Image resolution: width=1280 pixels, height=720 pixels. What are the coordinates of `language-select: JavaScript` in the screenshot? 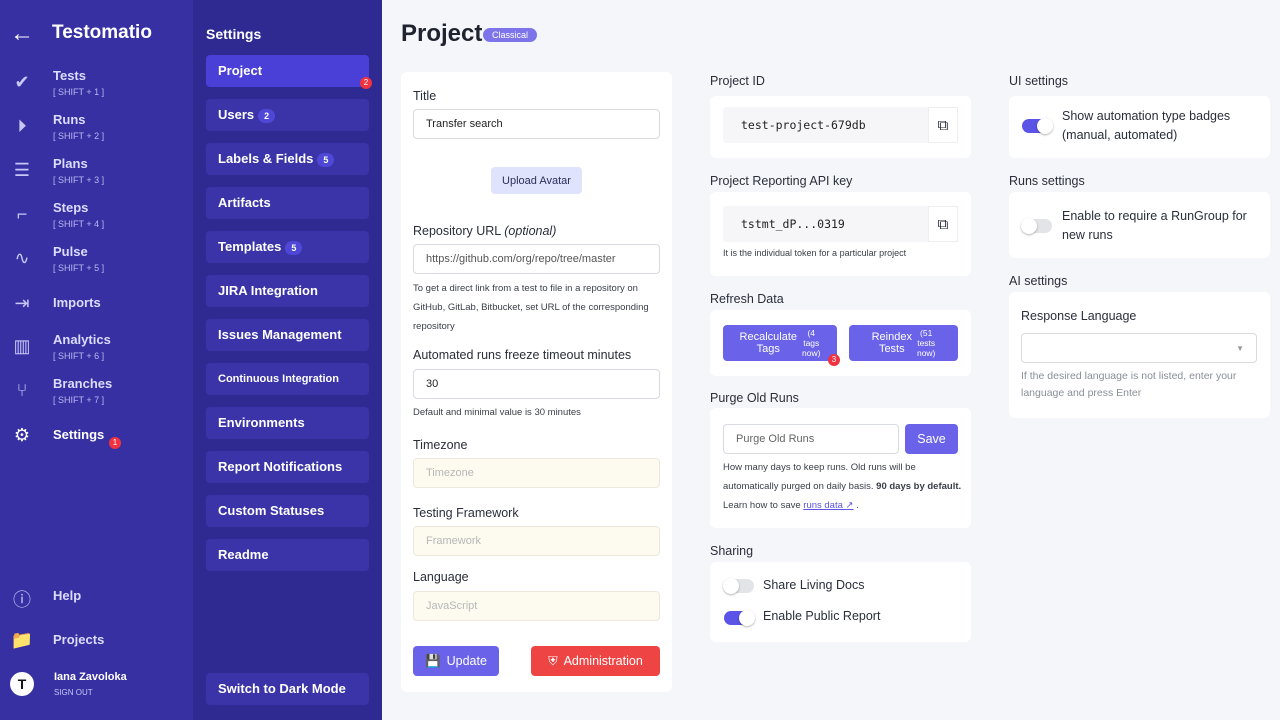 It's located at (536, 606).